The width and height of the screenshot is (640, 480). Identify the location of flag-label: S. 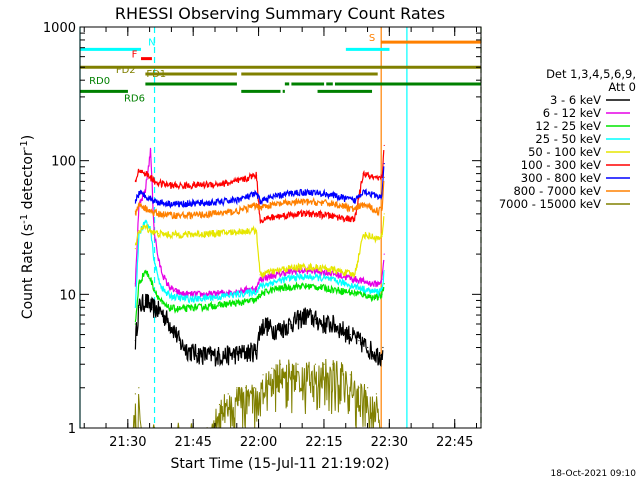
(372, 38).